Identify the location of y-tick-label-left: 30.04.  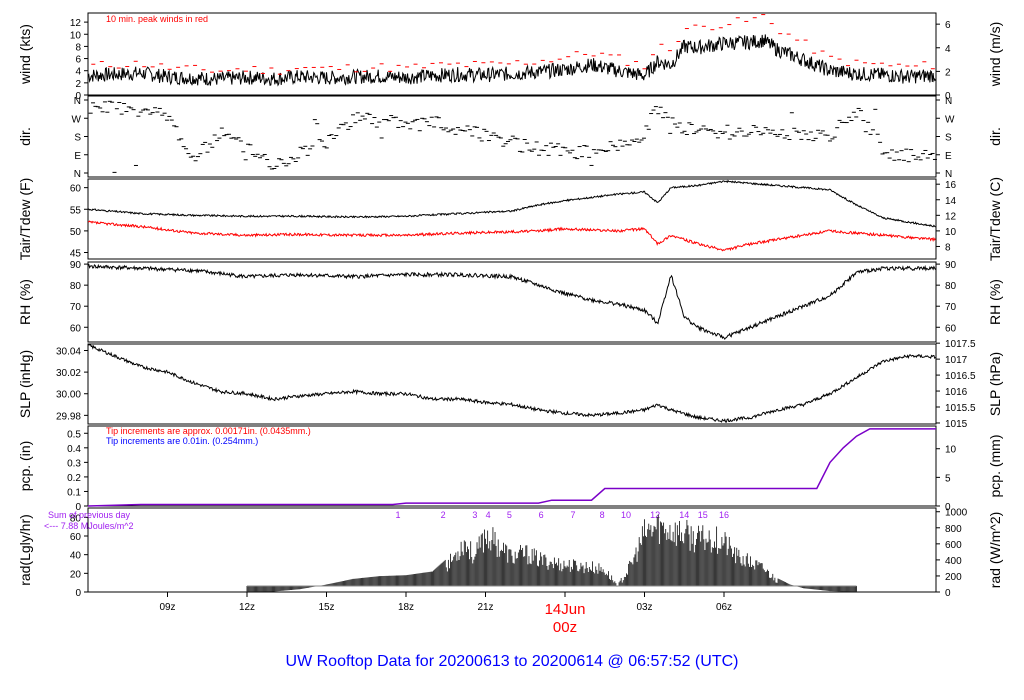
(68, 351).